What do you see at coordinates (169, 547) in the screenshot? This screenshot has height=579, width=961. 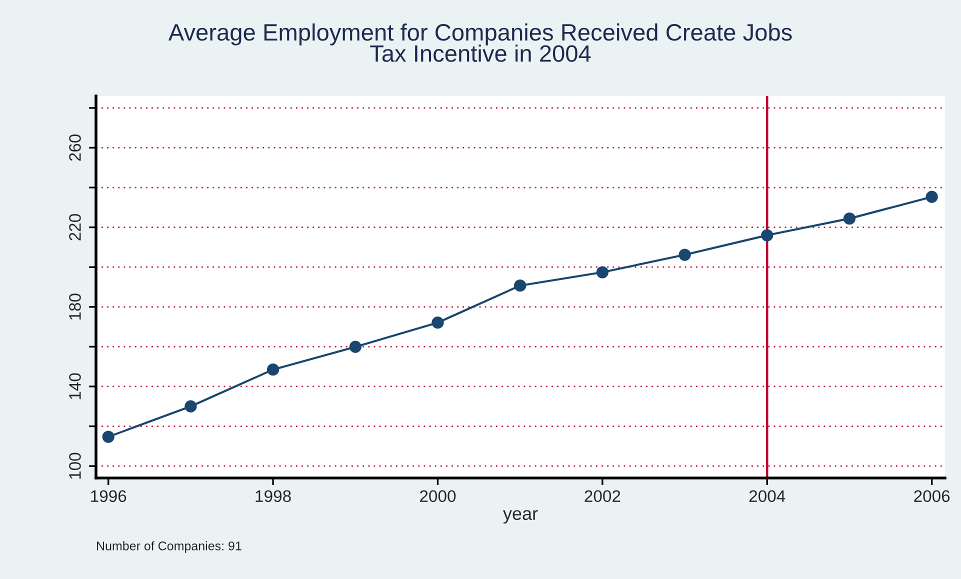 I see `text: Number of Companies: 91` at bounding box center [169, 547].